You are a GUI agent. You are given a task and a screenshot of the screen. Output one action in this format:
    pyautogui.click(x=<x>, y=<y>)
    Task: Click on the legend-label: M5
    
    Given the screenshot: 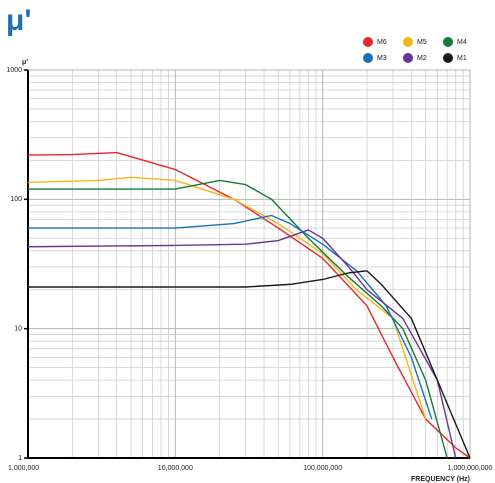 What is the action you would take?
    pyautogui.click(x=422, y=42)
    